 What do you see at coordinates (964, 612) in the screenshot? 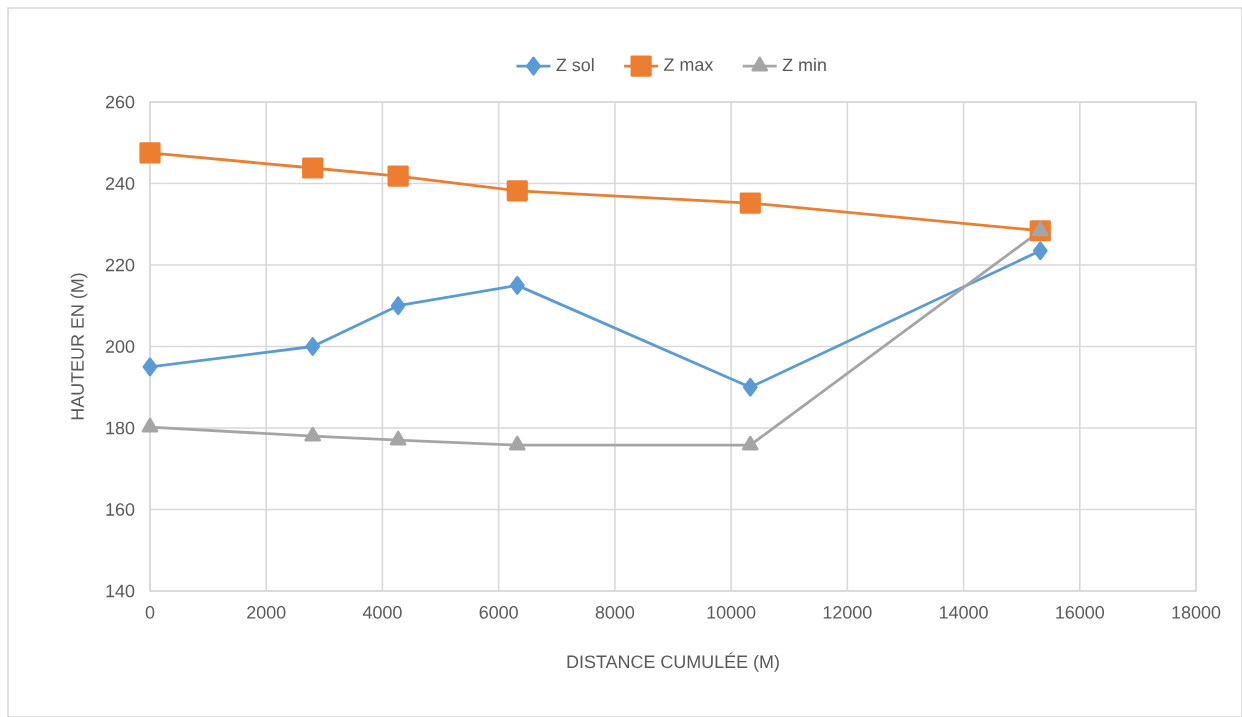
I see `x-tick-label: 14000` at bounding box center [964, 612].